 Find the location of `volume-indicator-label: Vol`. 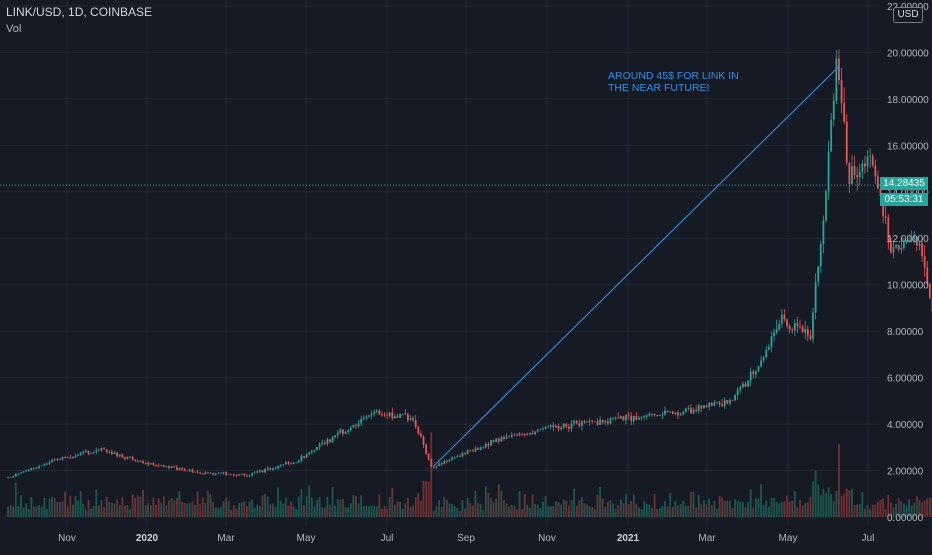

volume-indicator-label: Vol is located at coordinates (13, 29).